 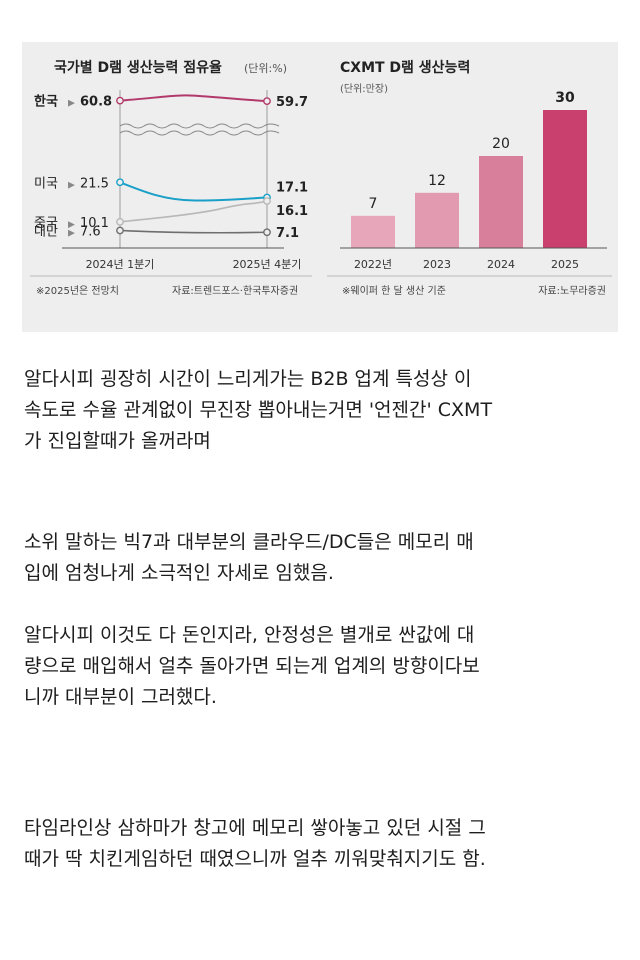 I want to click on series-end-value: 16.1, so click(x=292, y=211).